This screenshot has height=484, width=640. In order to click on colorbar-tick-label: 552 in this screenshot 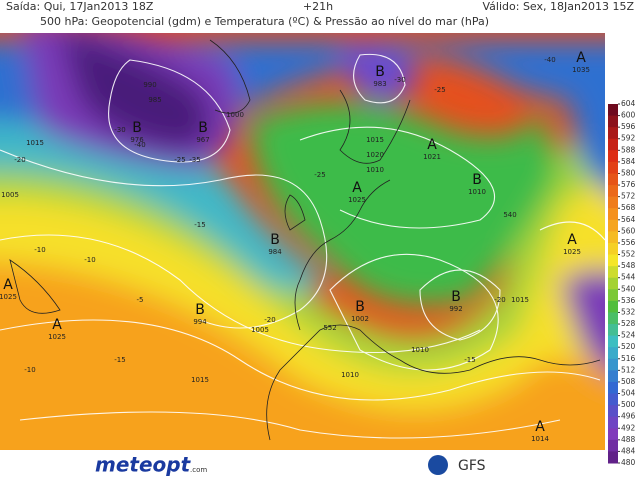, I will do `click(628, 254)`.